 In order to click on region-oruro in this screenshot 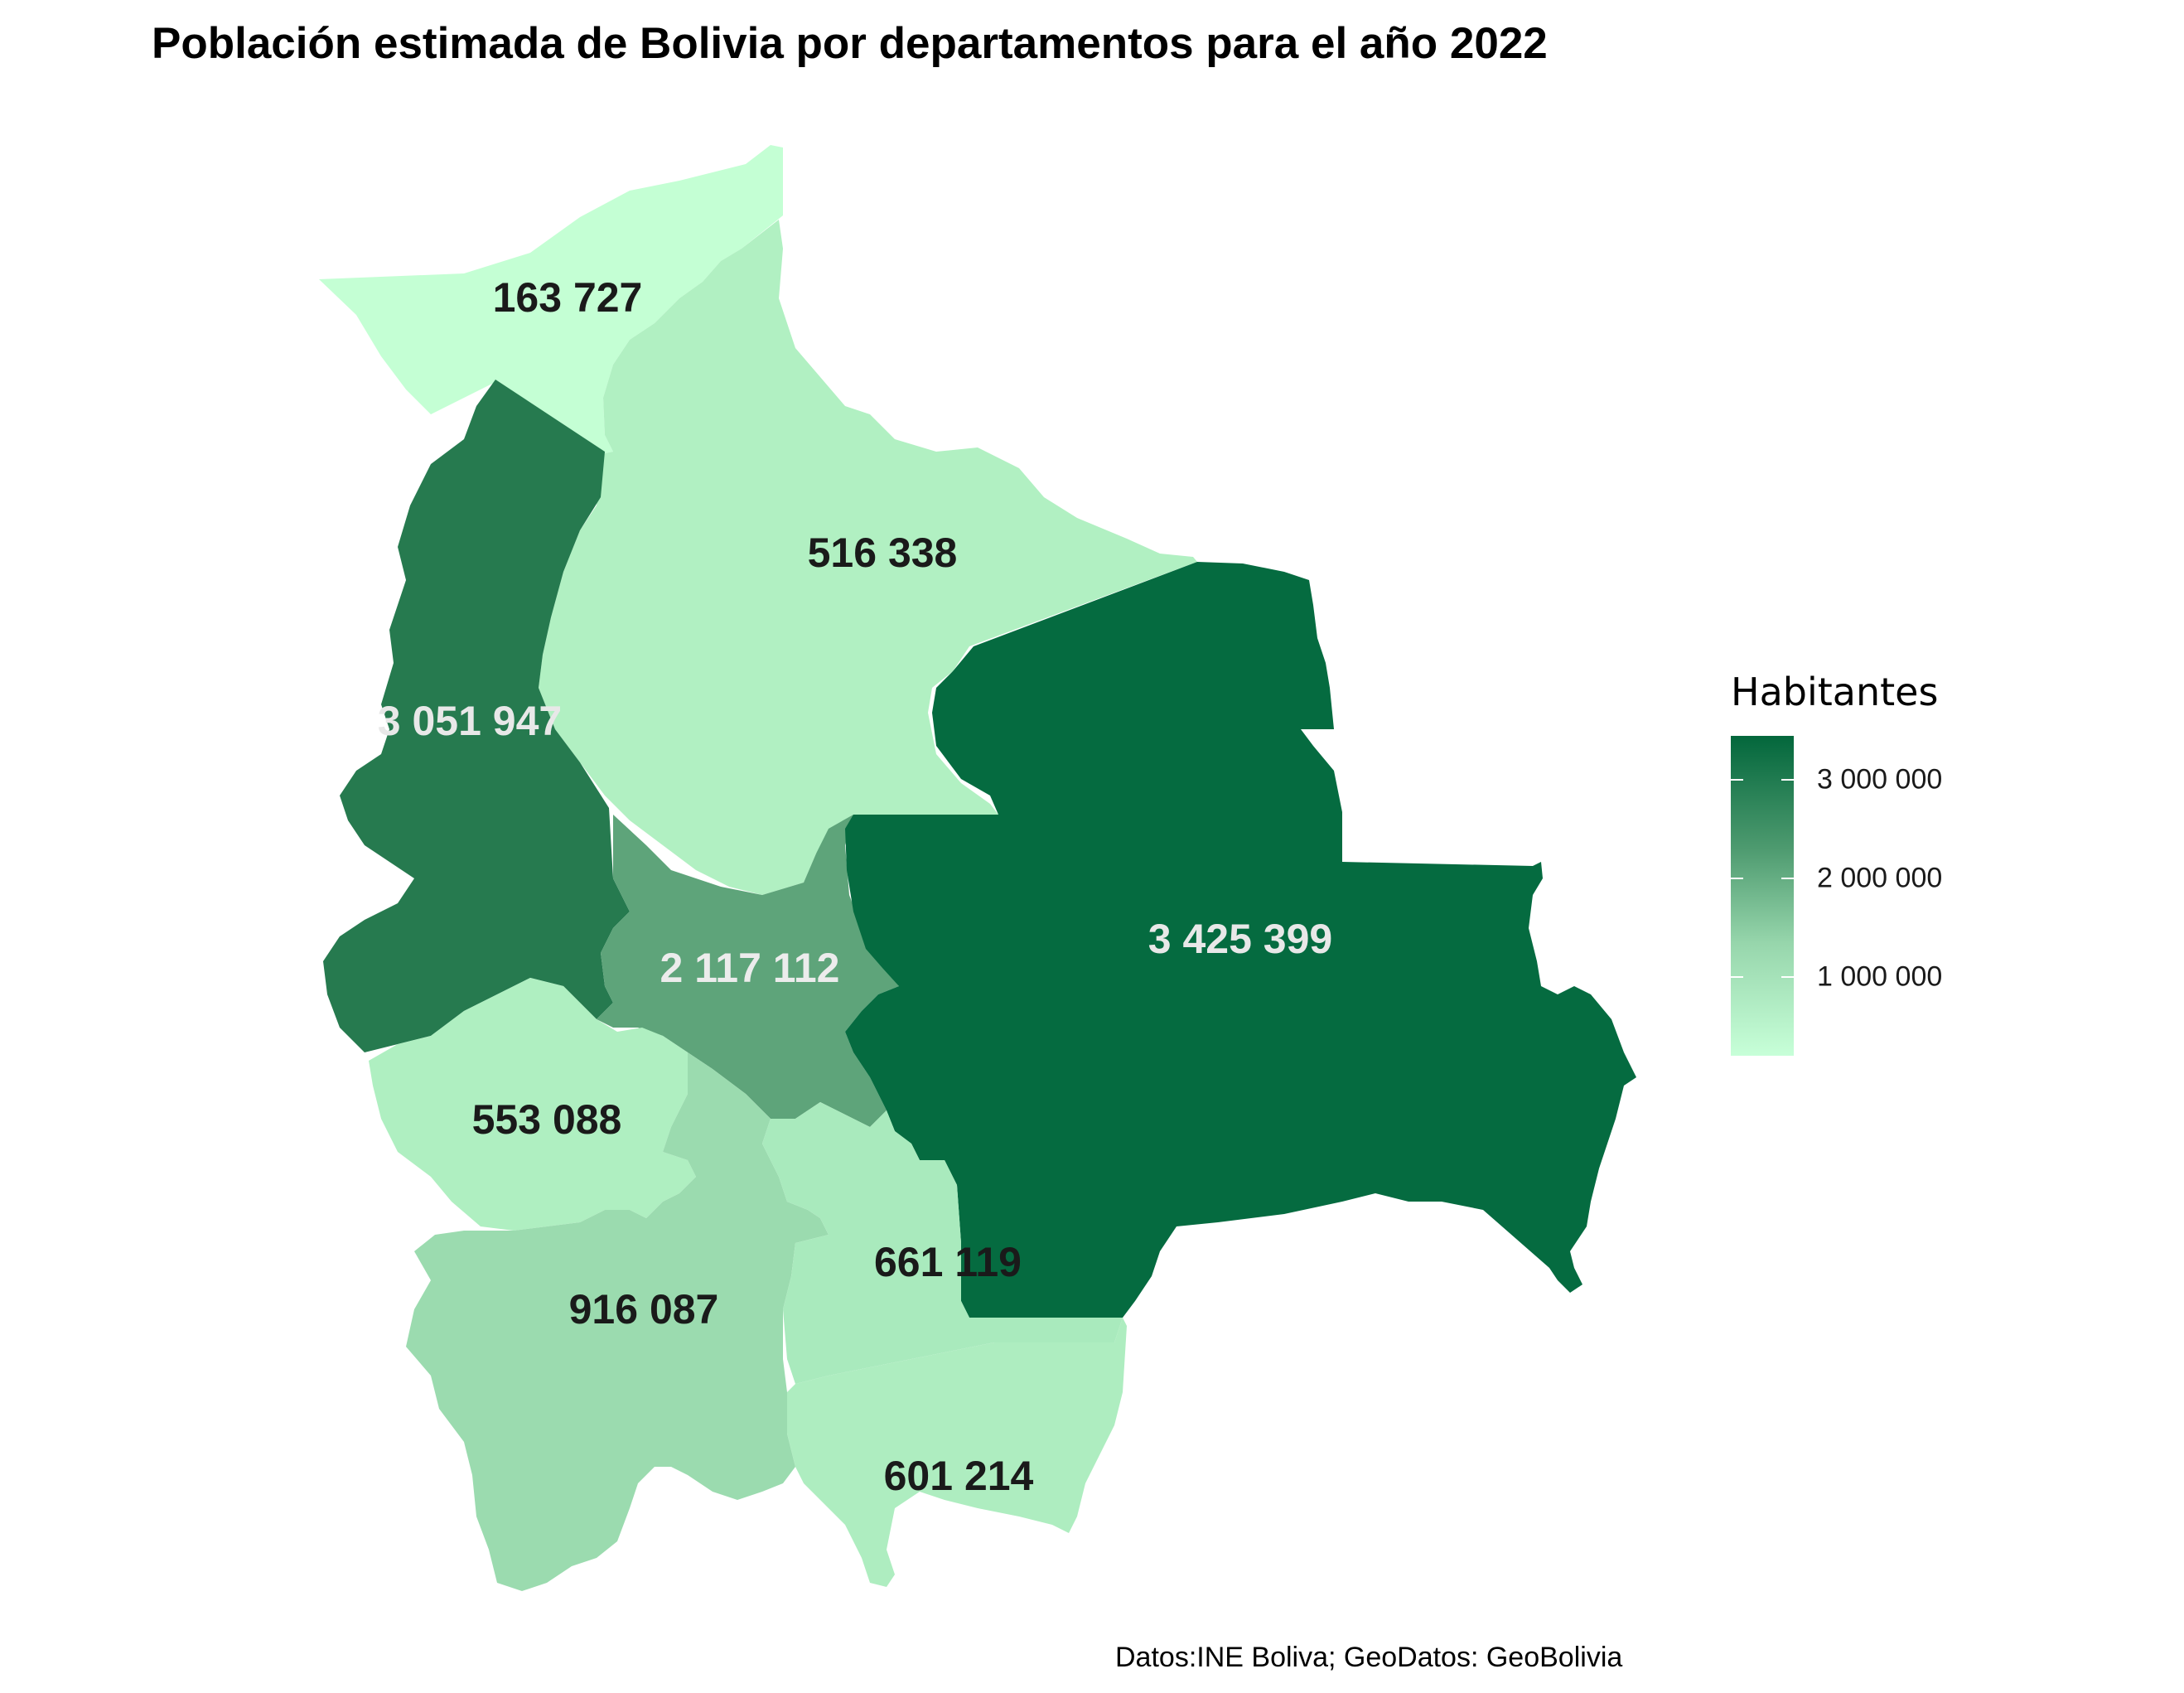, I will do `click(532, 1104)`.